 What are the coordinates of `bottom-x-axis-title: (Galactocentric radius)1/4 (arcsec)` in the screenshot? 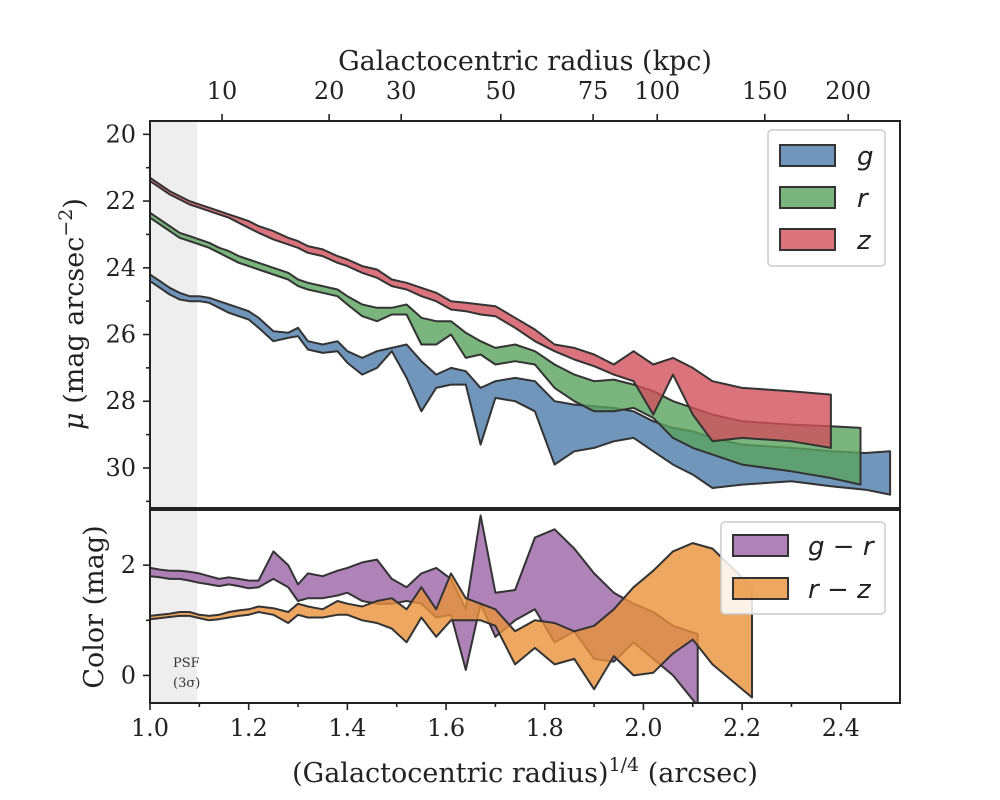 It's located at (525, 771).